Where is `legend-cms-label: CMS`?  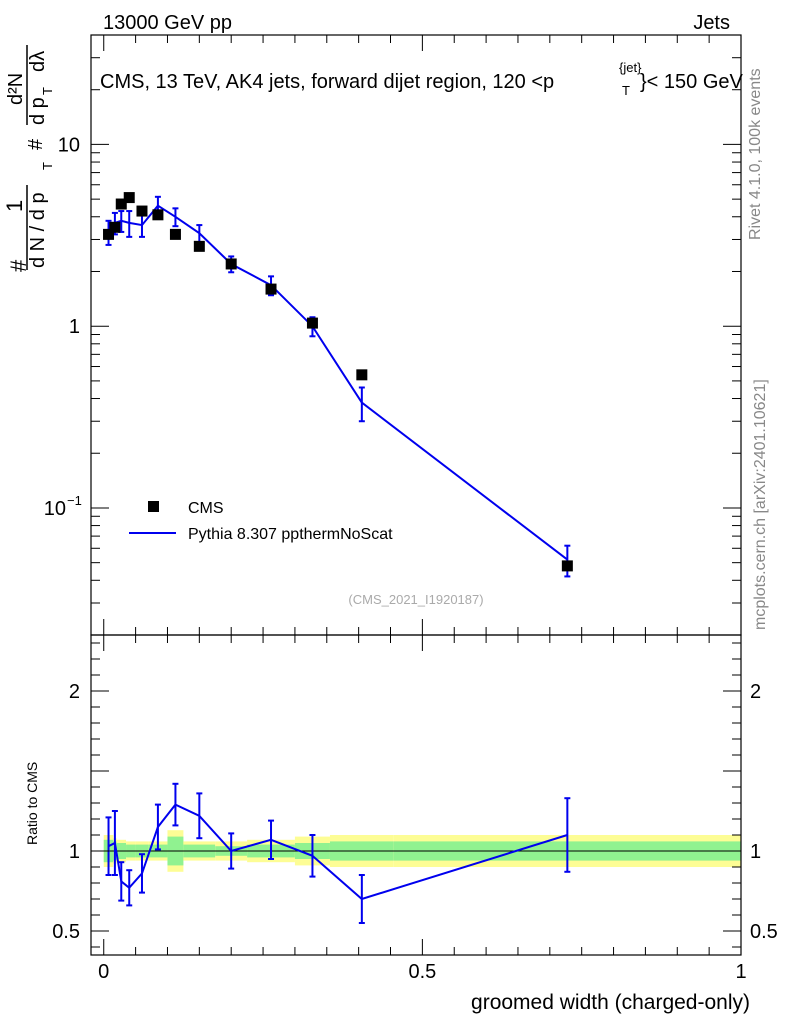
legend-cms-label: CMS is located at coordinates (206, 508).